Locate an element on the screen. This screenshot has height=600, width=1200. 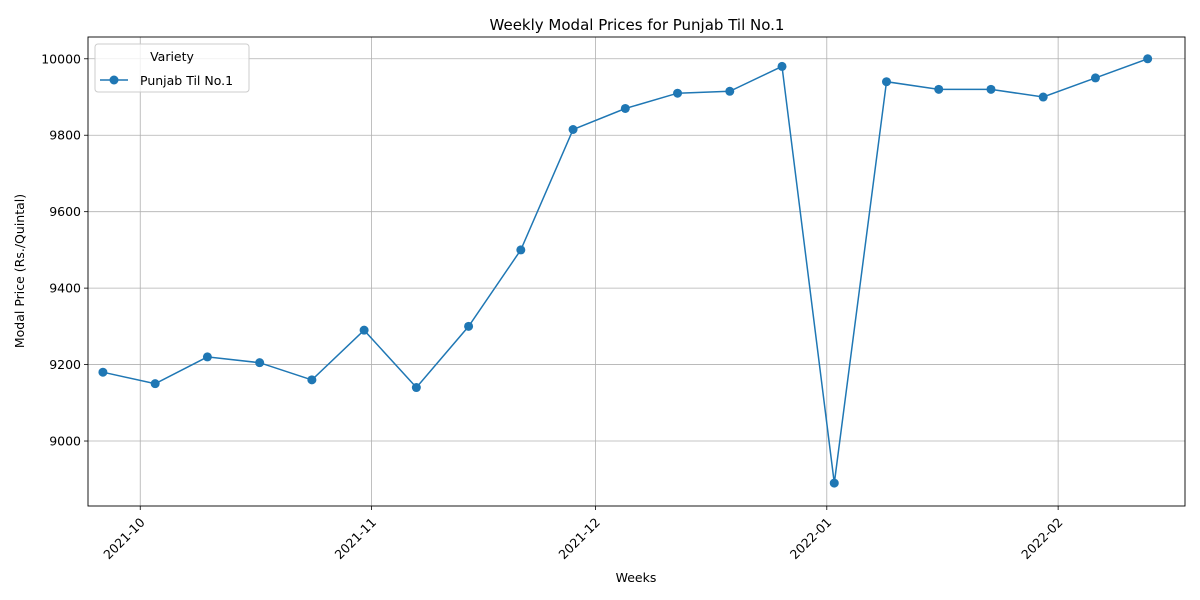
y-tick-label: 9800 is located at coordinates (65, 135).